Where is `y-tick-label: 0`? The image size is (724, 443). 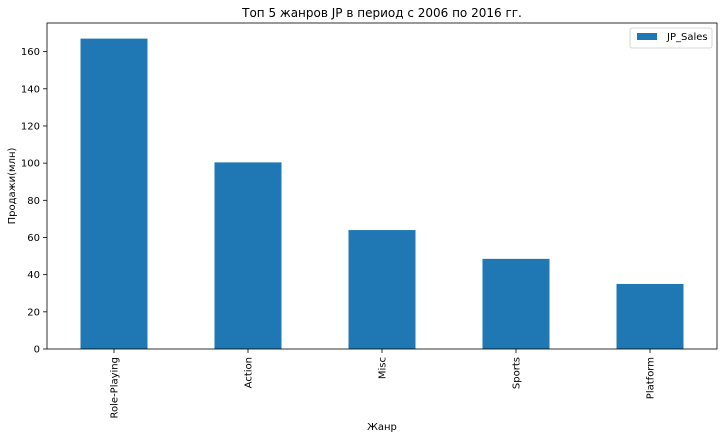 y-tick-label: 0 is located at coordinates (37, 350).